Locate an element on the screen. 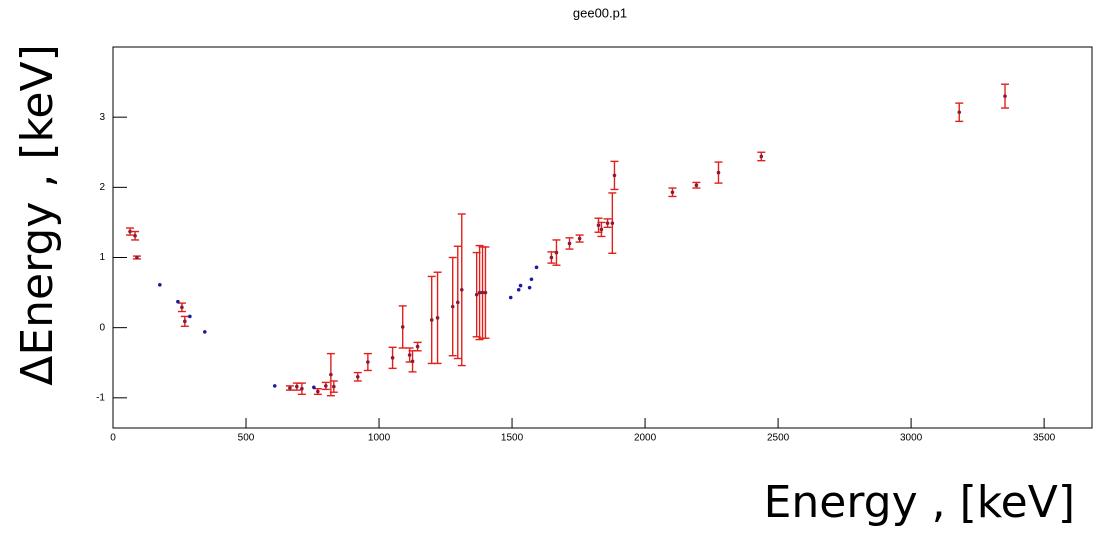  y-tick-label: 0 is located at coordinates (102, 327).